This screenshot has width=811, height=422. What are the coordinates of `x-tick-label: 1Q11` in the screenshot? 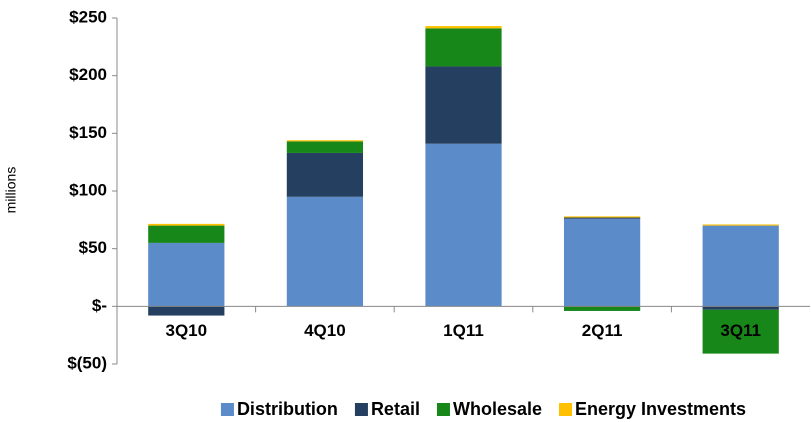 It's located at (463, 330).